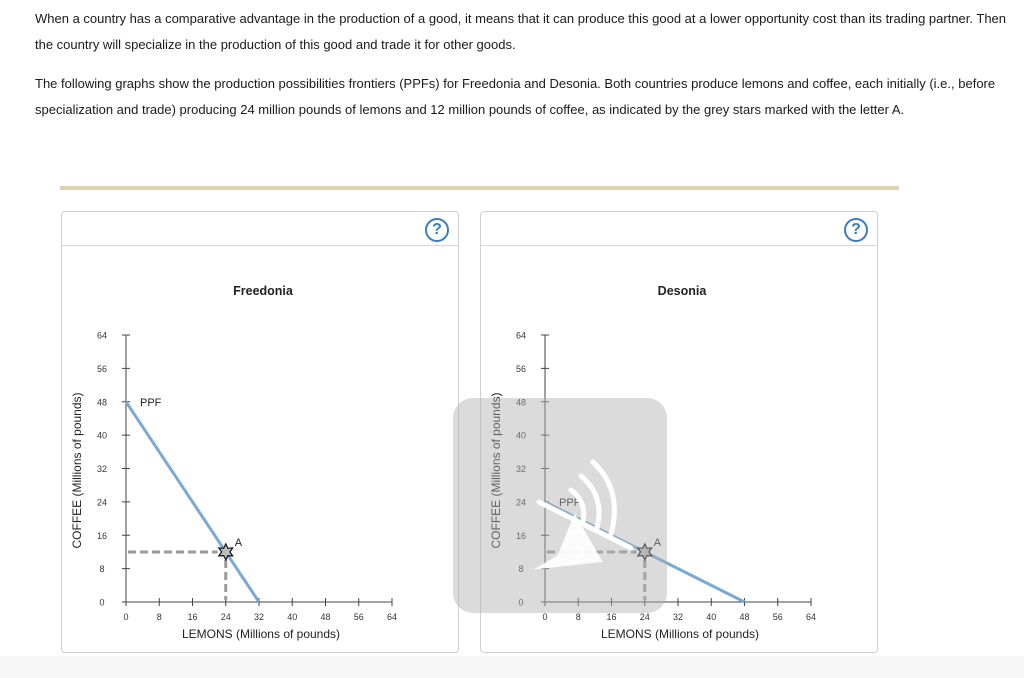 Image resolution: width=1024 pixels, height=678 pixels. Describe the element at coordinates (192, 501) in the screenshot. I see `ppf-line` at that location.